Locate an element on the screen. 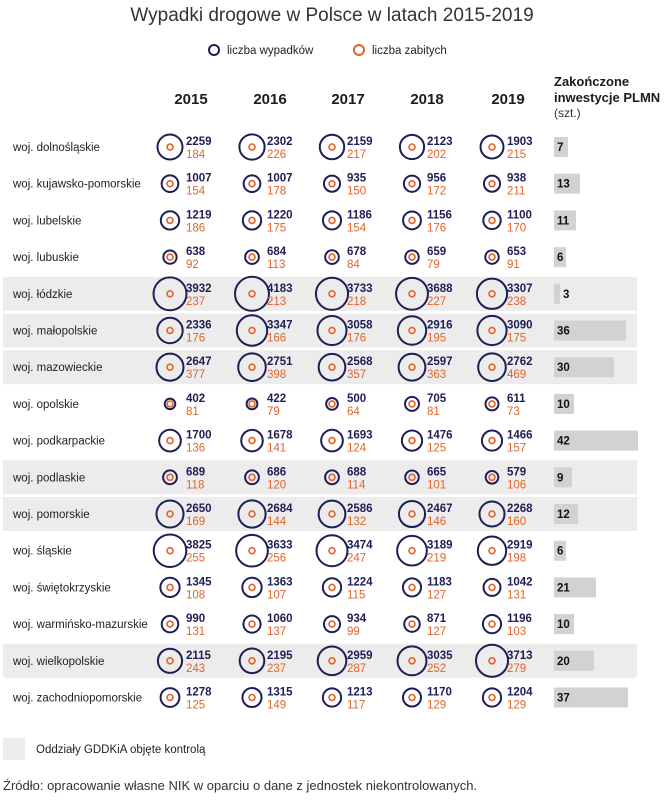  fatalities-value: 363 is located at coordinates (436, 375).